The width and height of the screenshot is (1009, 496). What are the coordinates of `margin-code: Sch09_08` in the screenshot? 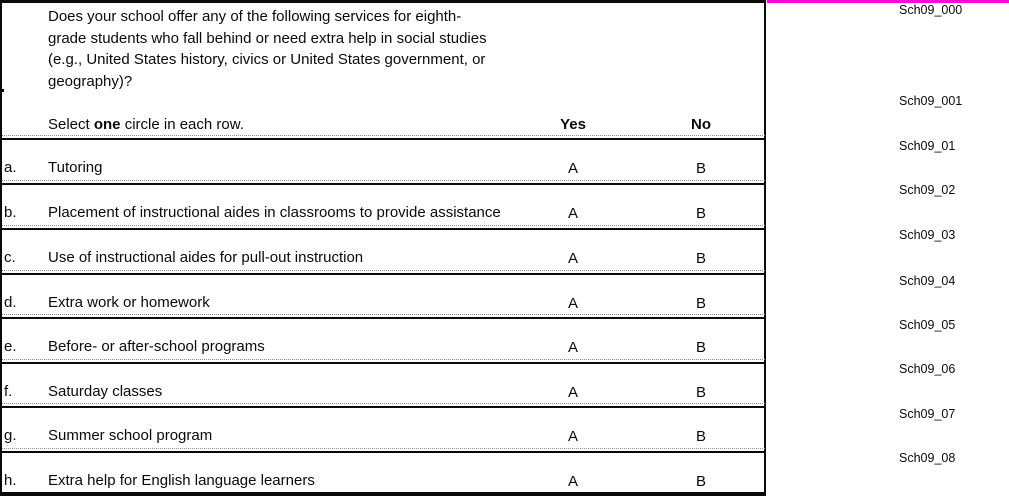 It's located at (927, 458).